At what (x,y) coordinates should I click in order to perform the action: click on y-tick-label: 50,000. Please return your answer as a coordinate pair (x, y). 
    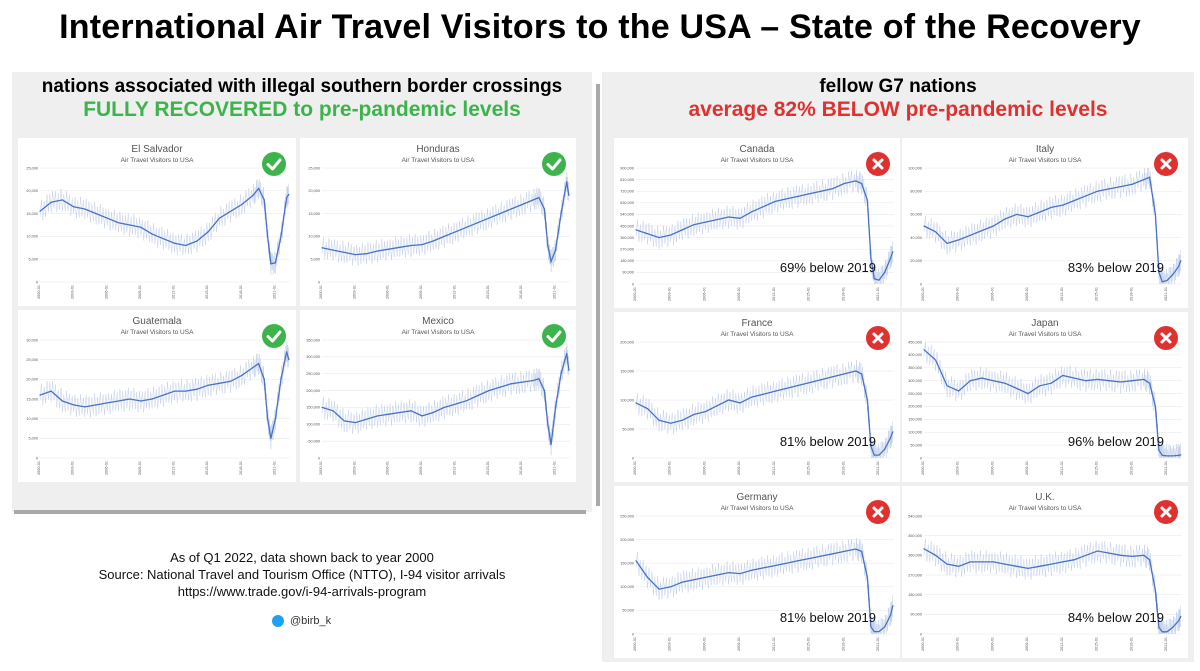
    Looking at the image, I should click on (916, 445).